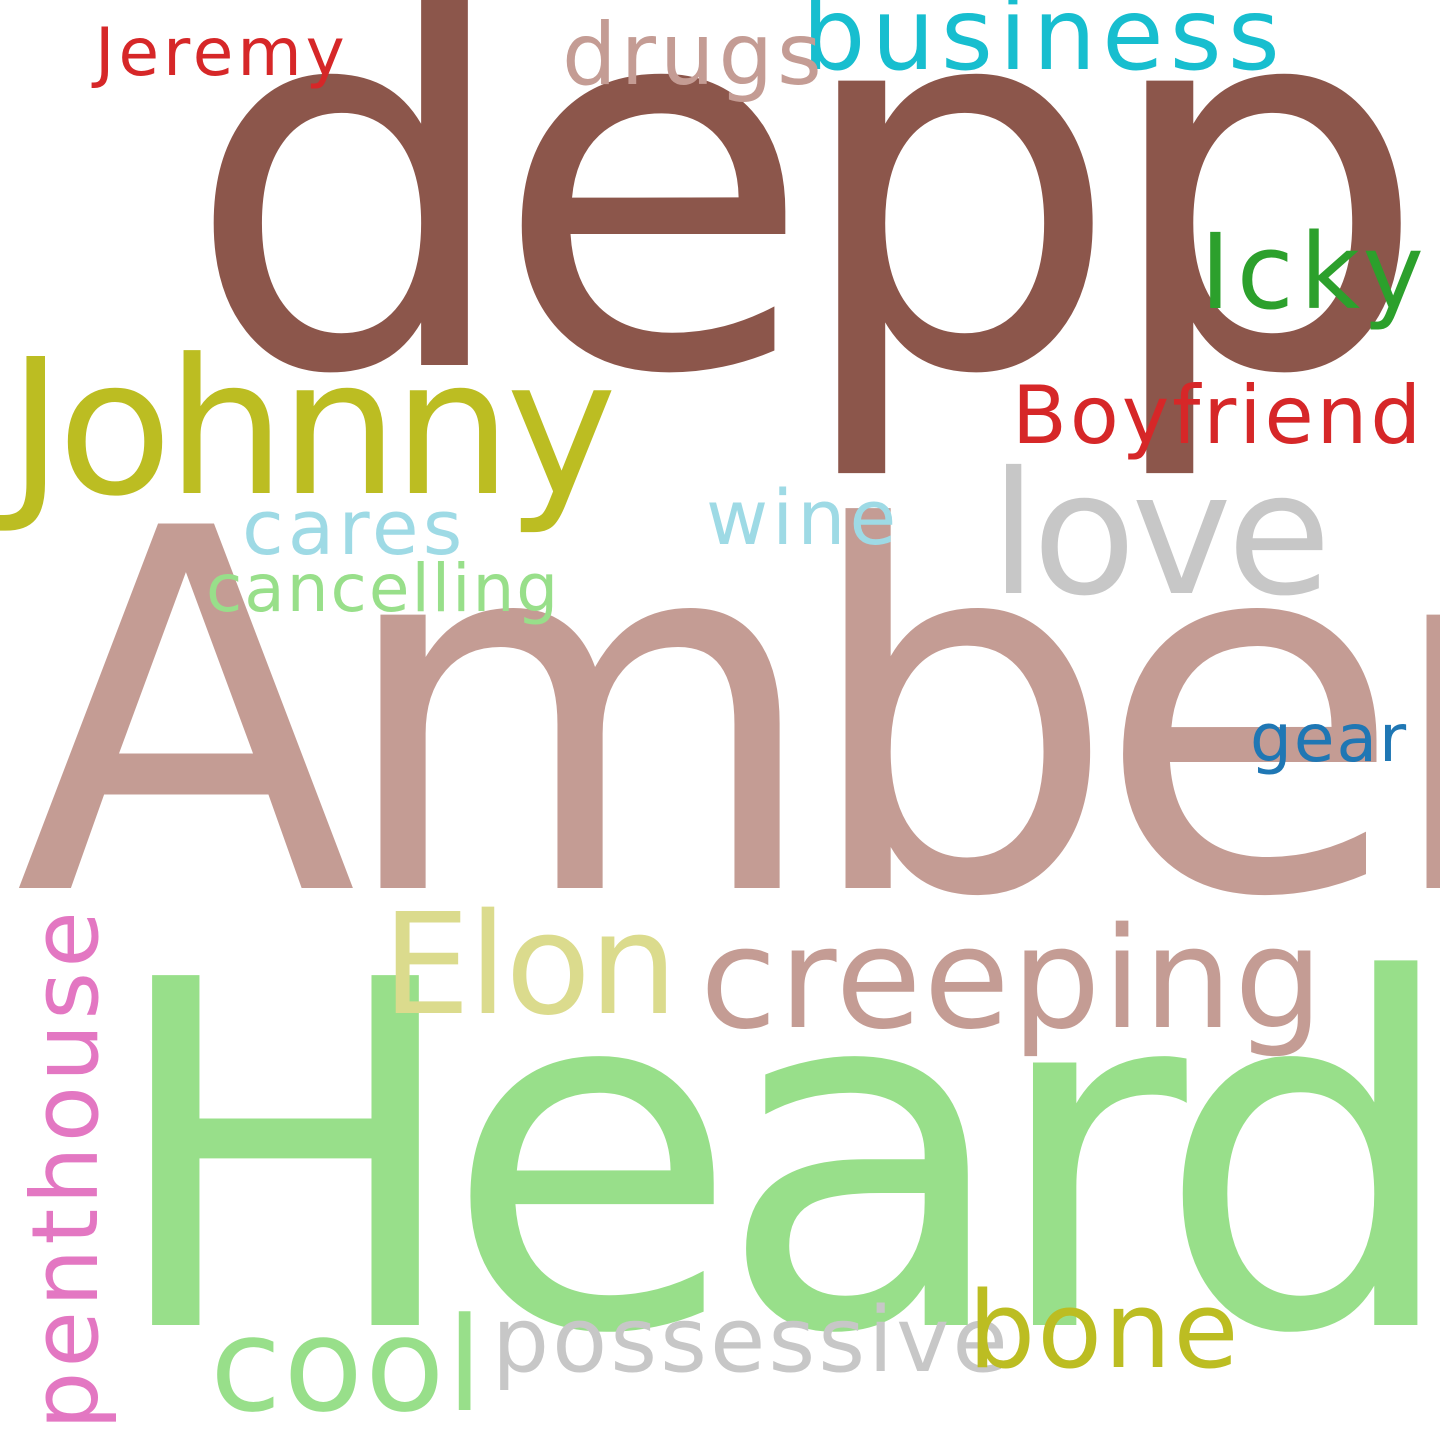 The image size is (1440, 1440). Describe the element at coordinates (222, 52) in the screenshot. I see `word-jeremy: Jeremy` at that location.